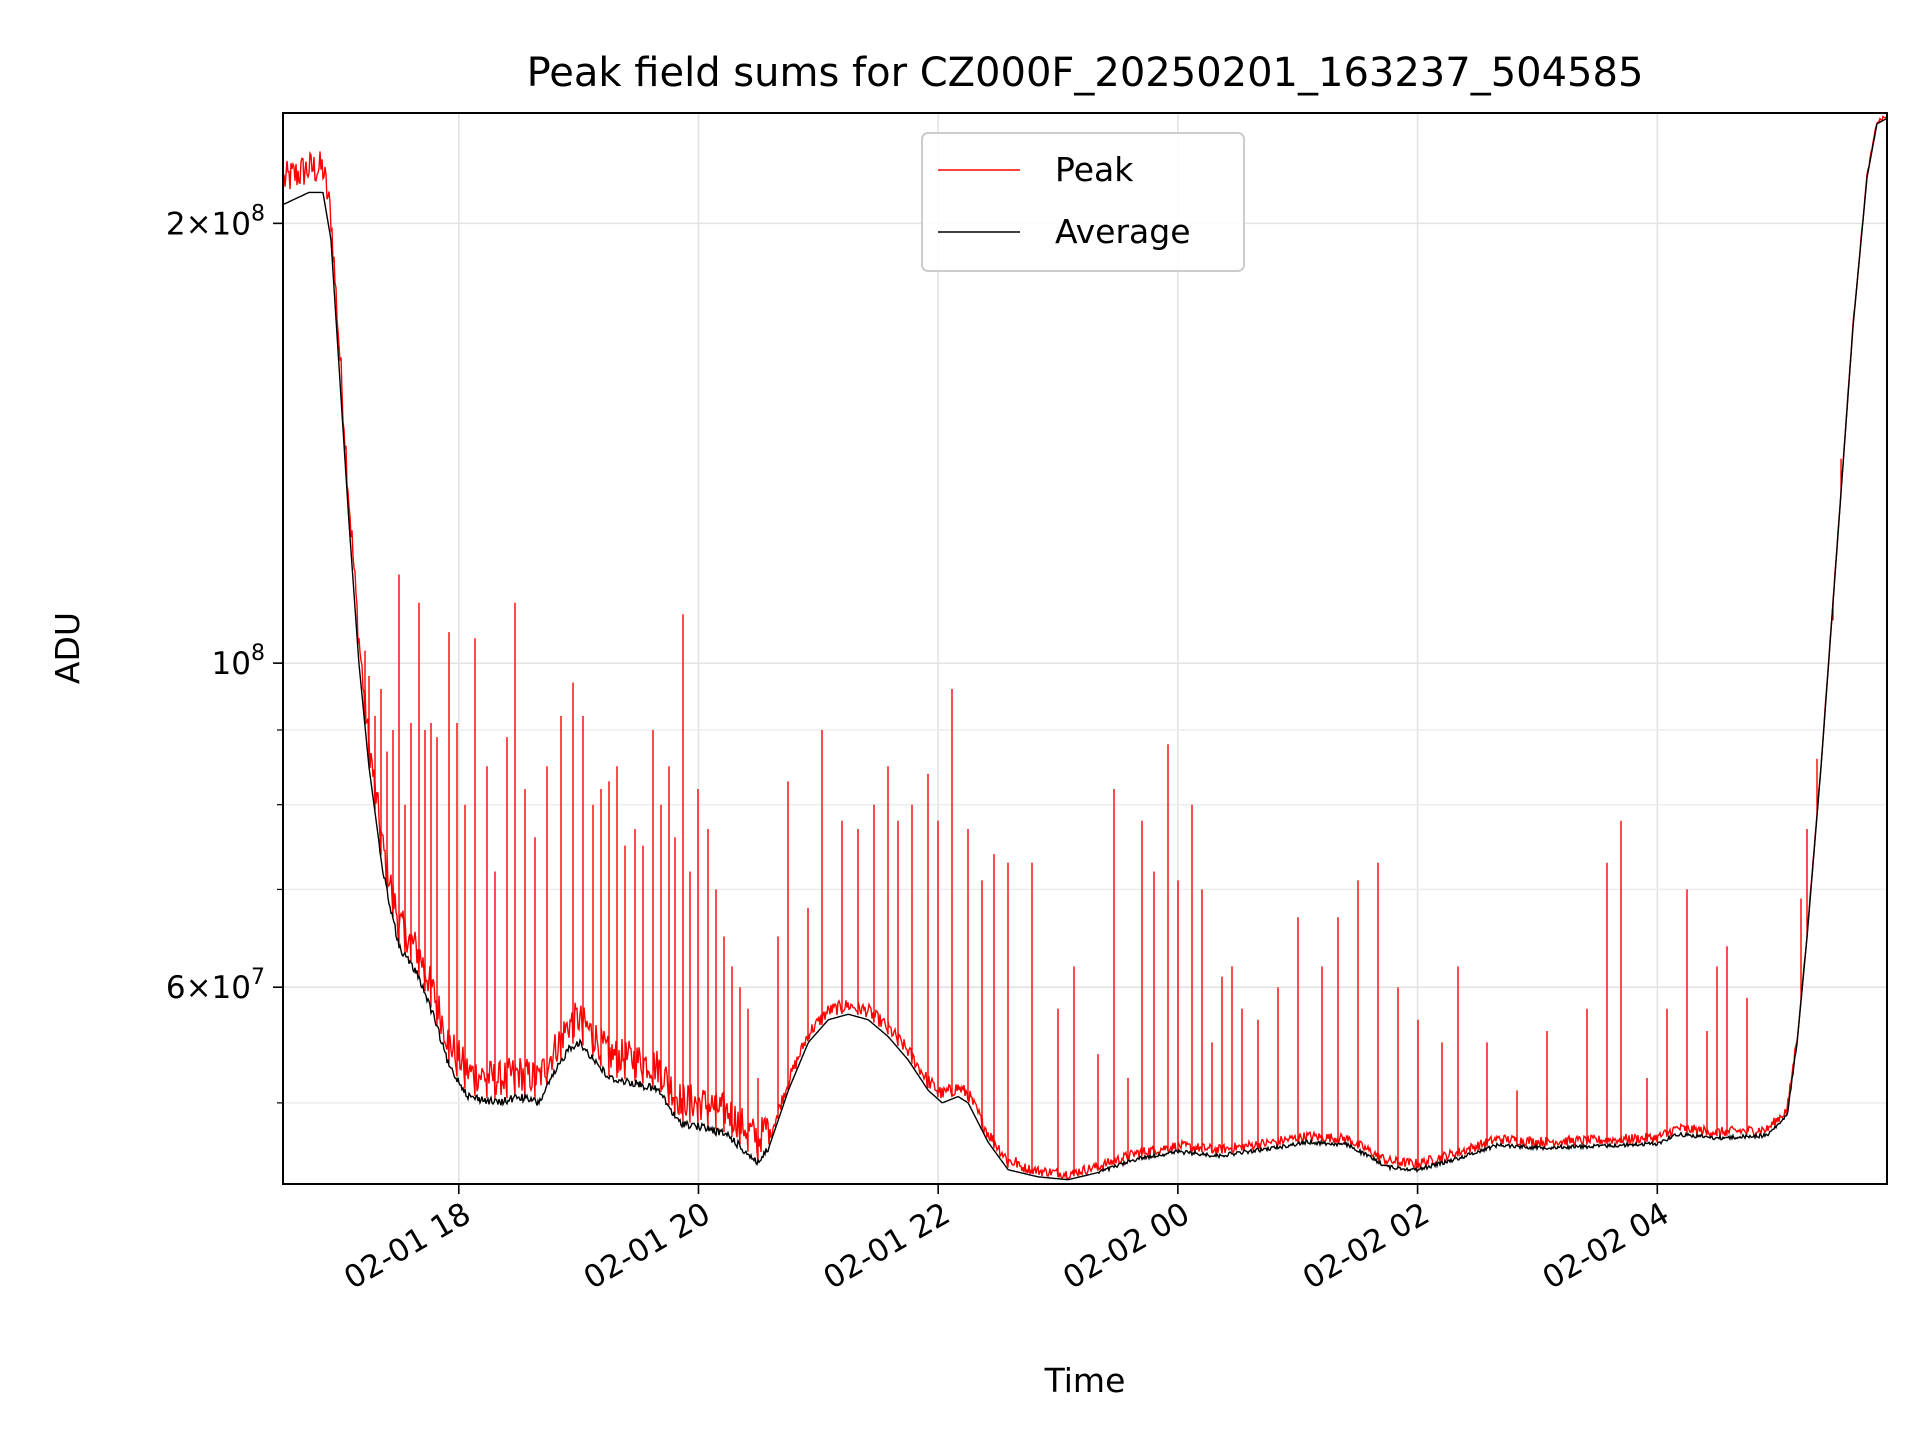 The image size is (1920, 1440). Describe the element at coordinates (886, 1246) in the screenshot. I see `x-tick-label: 02-01 22` at that location.